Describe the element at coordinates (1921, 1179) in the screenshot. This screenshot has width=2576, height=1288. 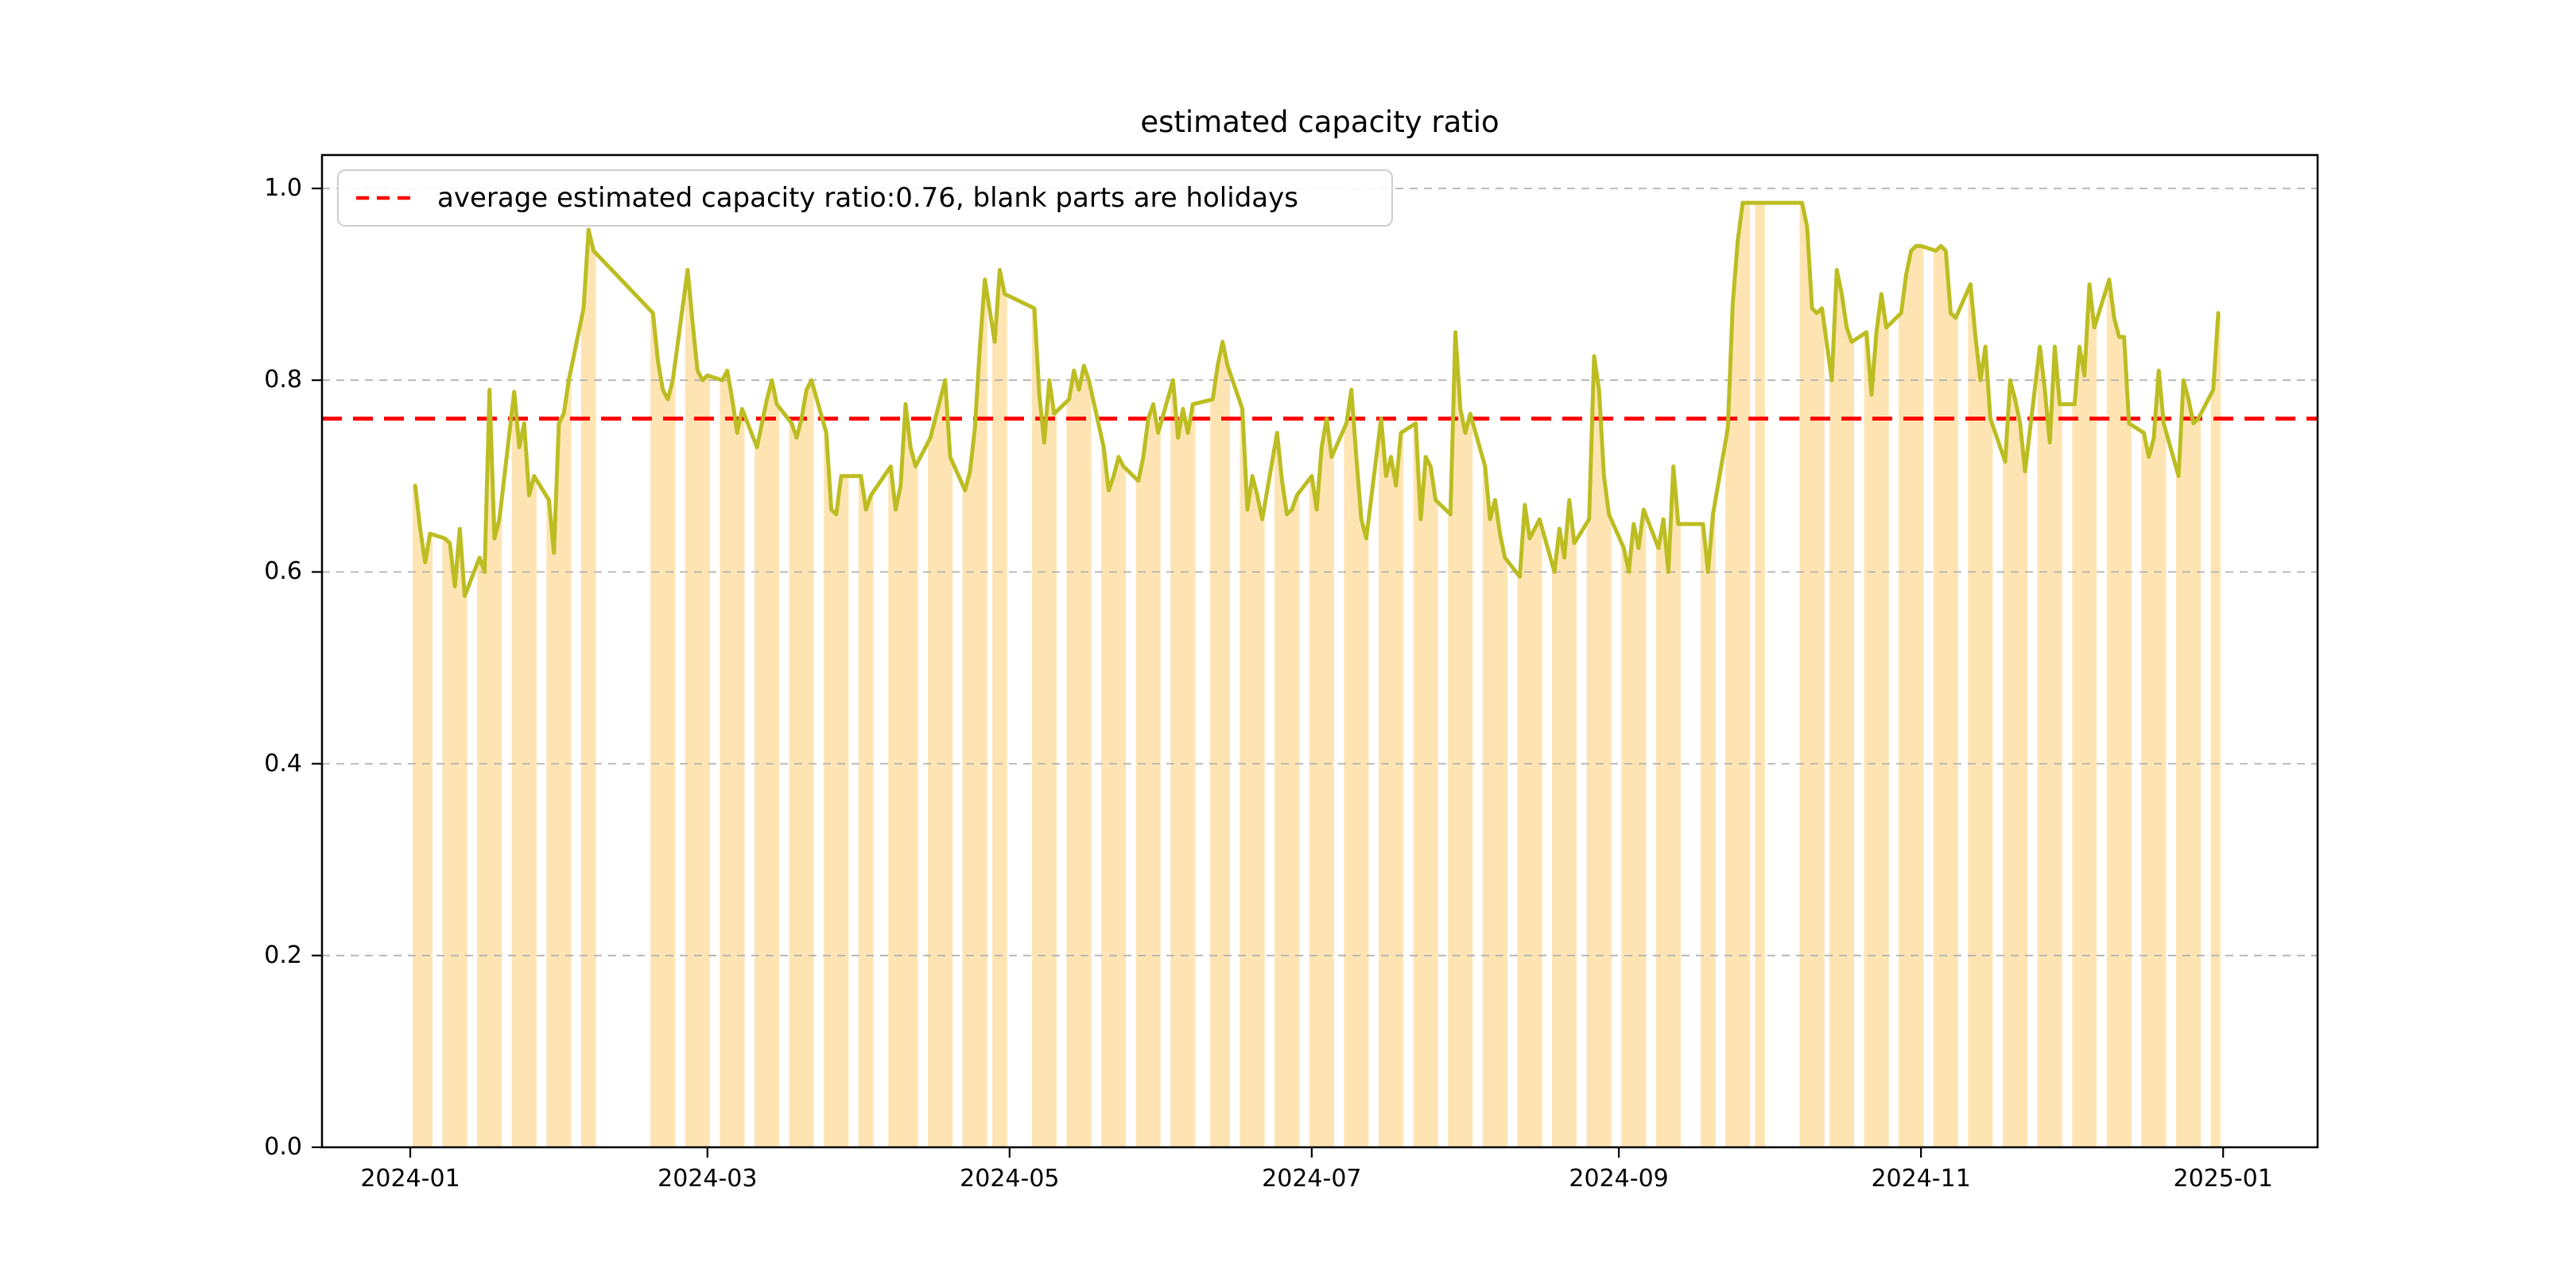
I see `x-tick-label: 2024-11` at that location.